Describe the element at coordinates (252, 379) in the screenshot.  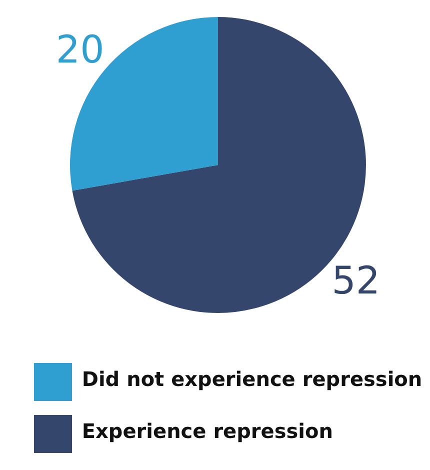
I see `legend-label: Did not experience repression` at that location.